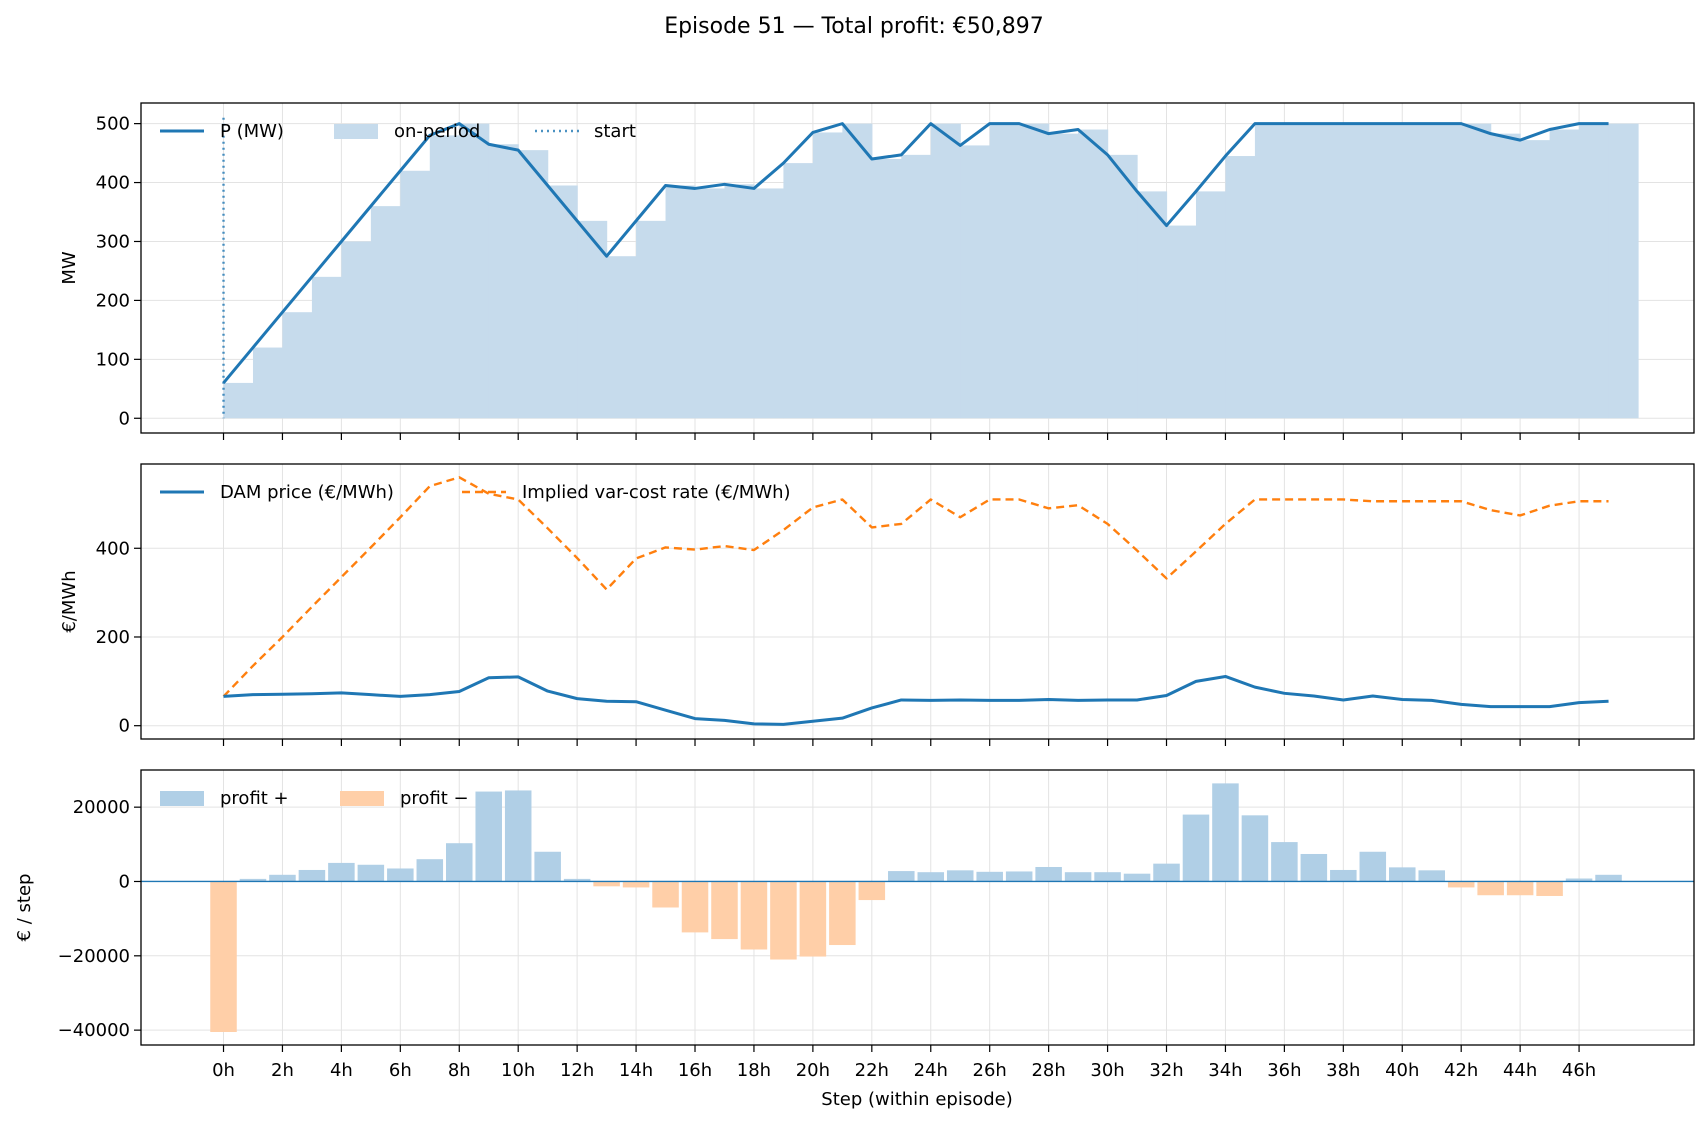 This screenshot has height=1124, width=1708. What do you see at coordinates (872, 1070) in the screenshot?
I see `x-tick-label: 22h` at bounding box center [872, 1070].